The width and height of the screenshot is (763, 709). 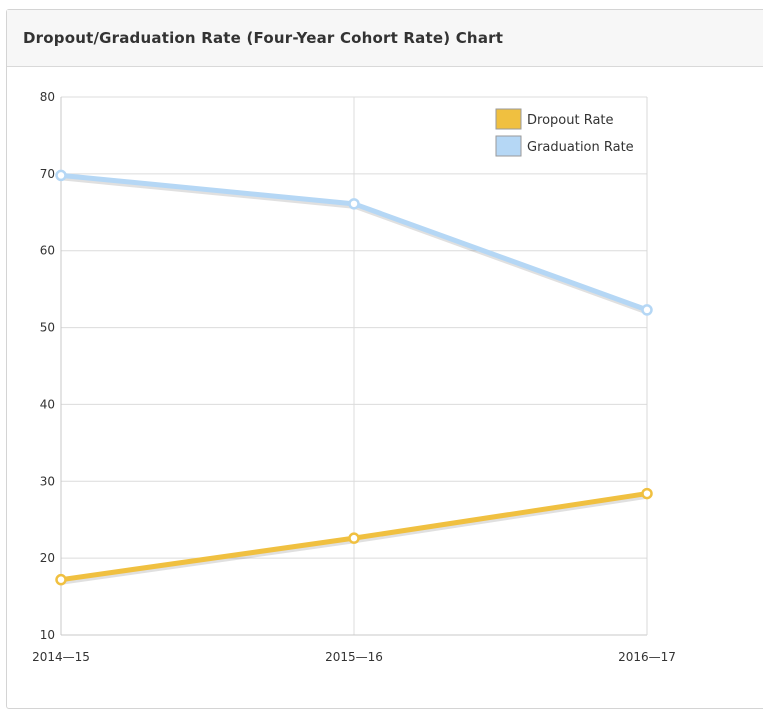 What do you see at coordinates (47, 174) in the screenshot?
I see `y-tick-label: 70` at bounding box center [47, 174].